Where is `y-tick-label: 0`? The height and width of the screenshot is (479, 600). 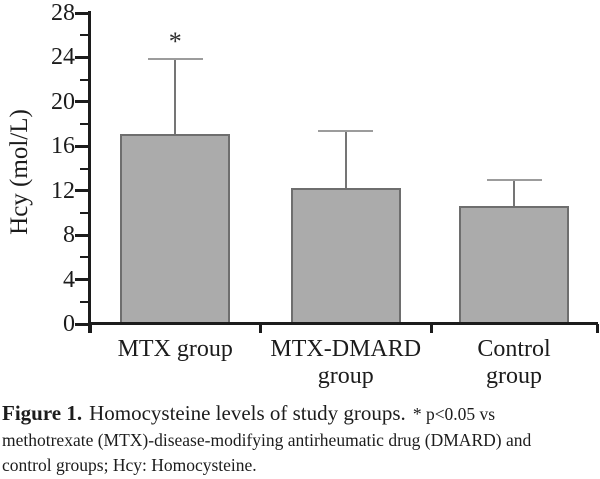
y-tick-label: 0 is located at coordinates (69, 324).